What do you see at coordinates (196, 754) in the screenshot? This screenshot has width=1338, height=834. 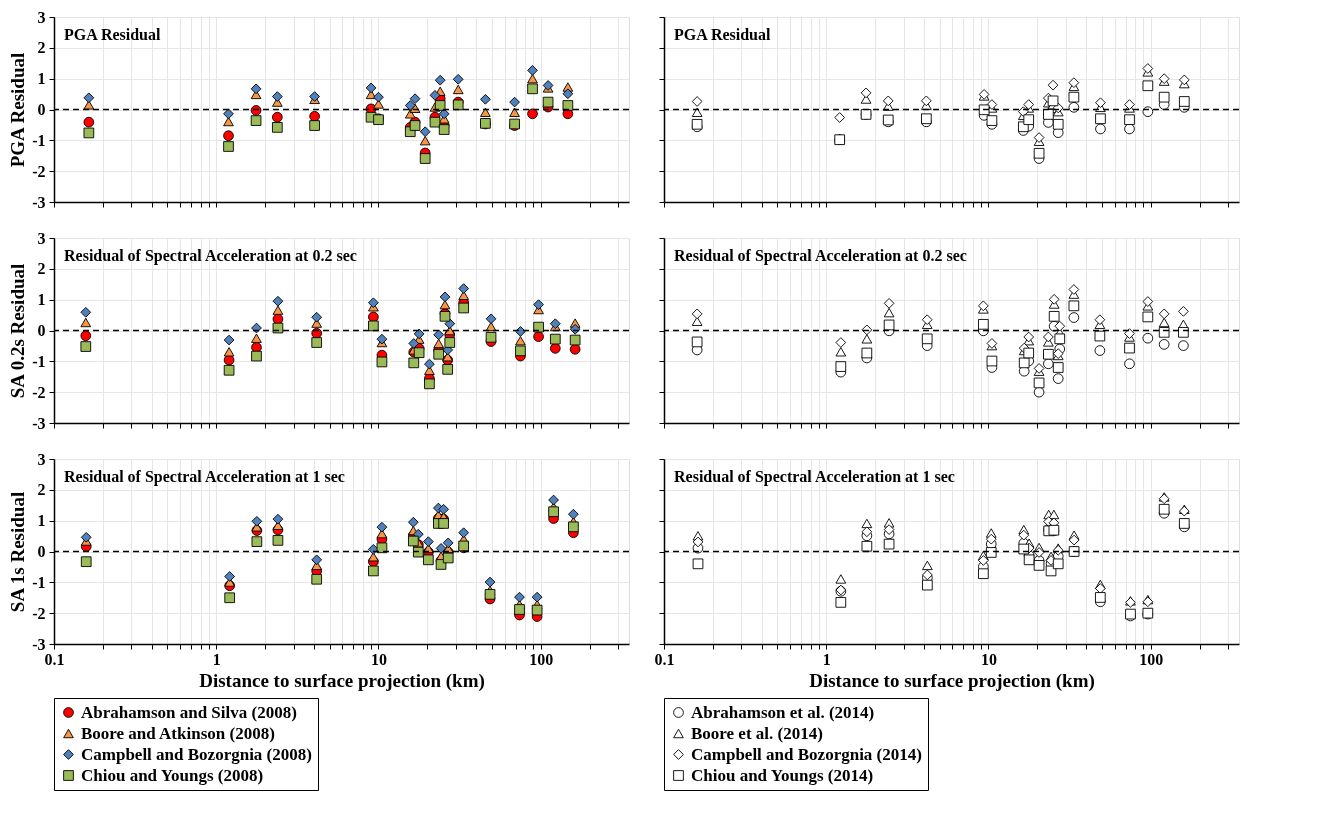 I see `legend-label: Campbell and Bozorgnia (2008)` at bounding box center [196, 754].